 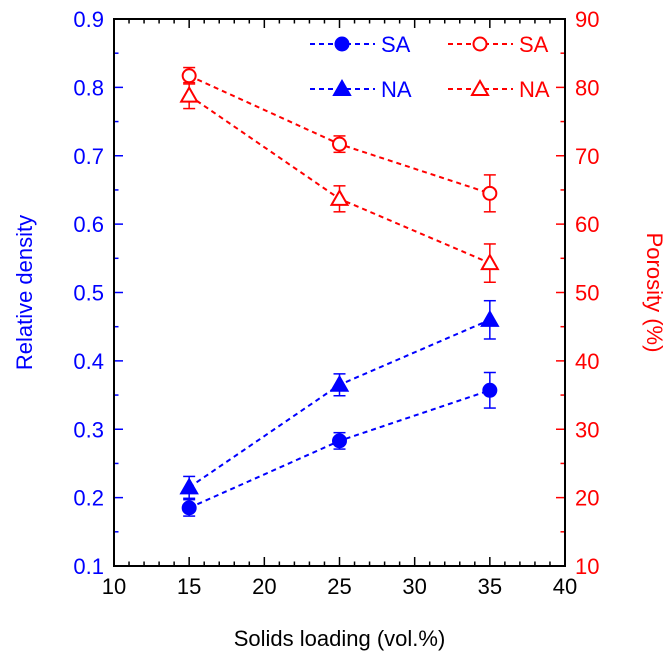 I want to click on x-tick-label: 30, so click(x=414, y=586).